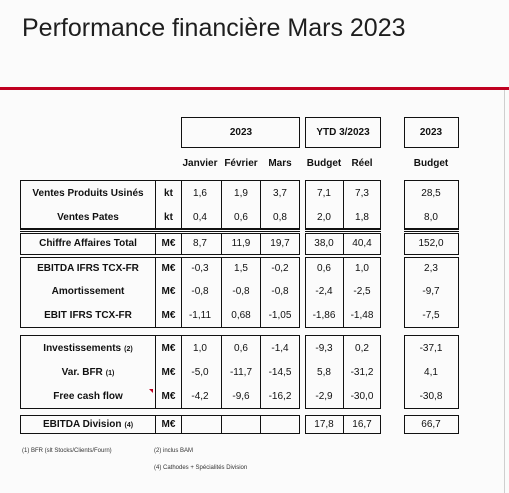 This screenshot has width=509, height=493. Describe the element at coordinates (431, 204) in the screenshot. I see `section-volumes-budget-box` at that location.